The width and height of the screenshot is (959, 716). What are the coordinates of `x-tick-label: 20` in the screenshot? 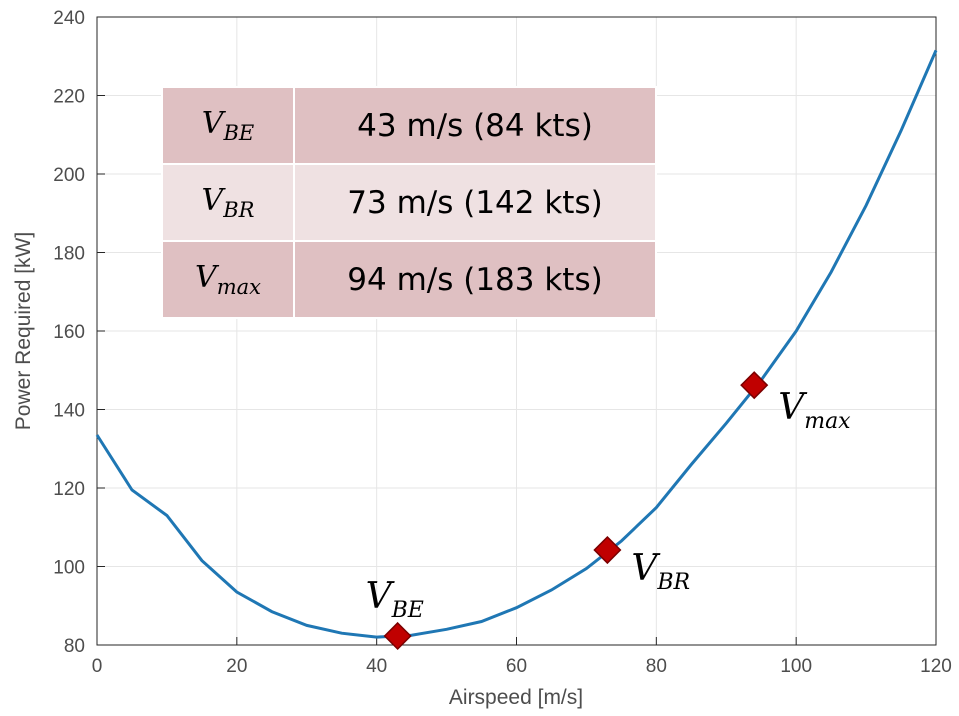 It's located at (236, 666).